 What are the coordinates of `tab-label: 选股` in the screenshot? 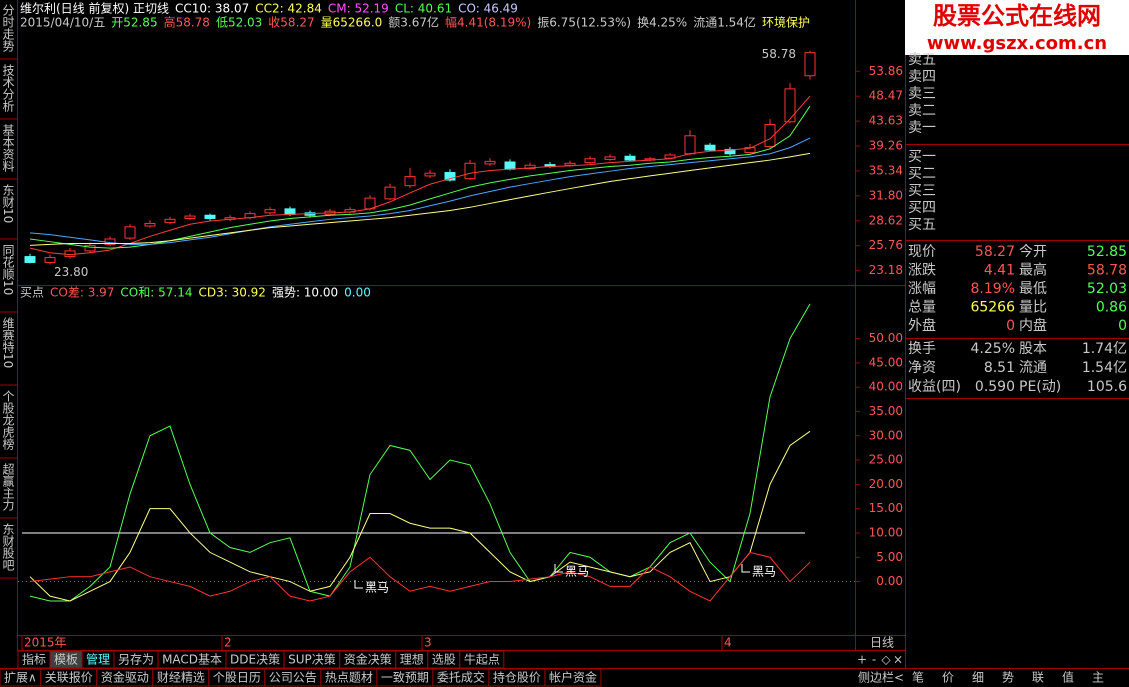 It's located at (444, 660).